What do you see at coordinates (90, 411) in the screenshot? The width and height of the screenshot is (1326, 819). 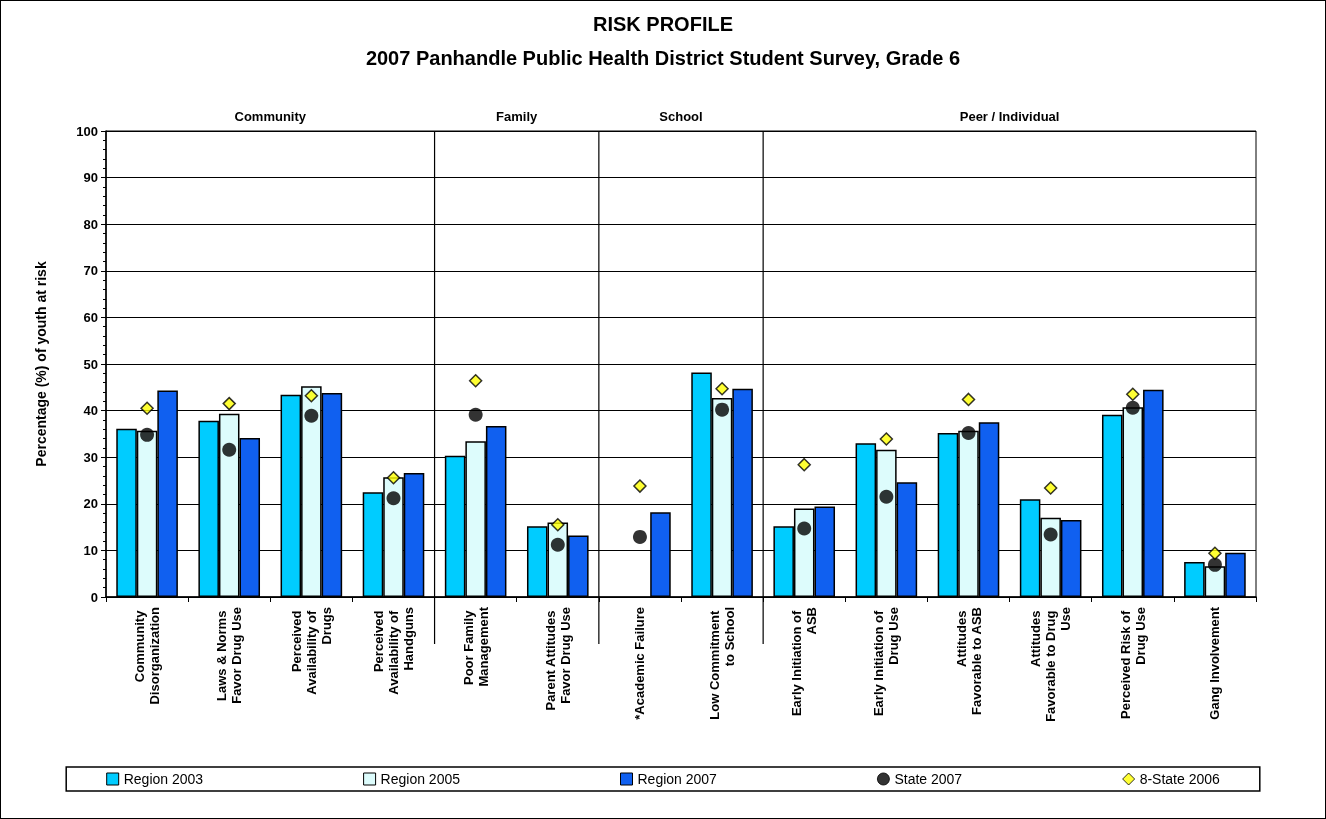 I see `y-tick-label: 40` at bounding box center [90, 411].